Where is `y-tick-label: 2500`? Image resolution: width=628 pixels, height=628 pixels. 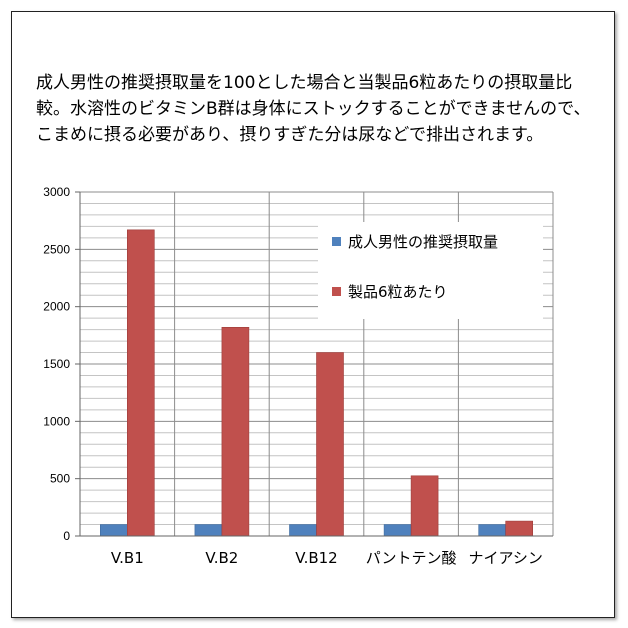 y-tick-label: 2500 is located at coordinates (56, 249).